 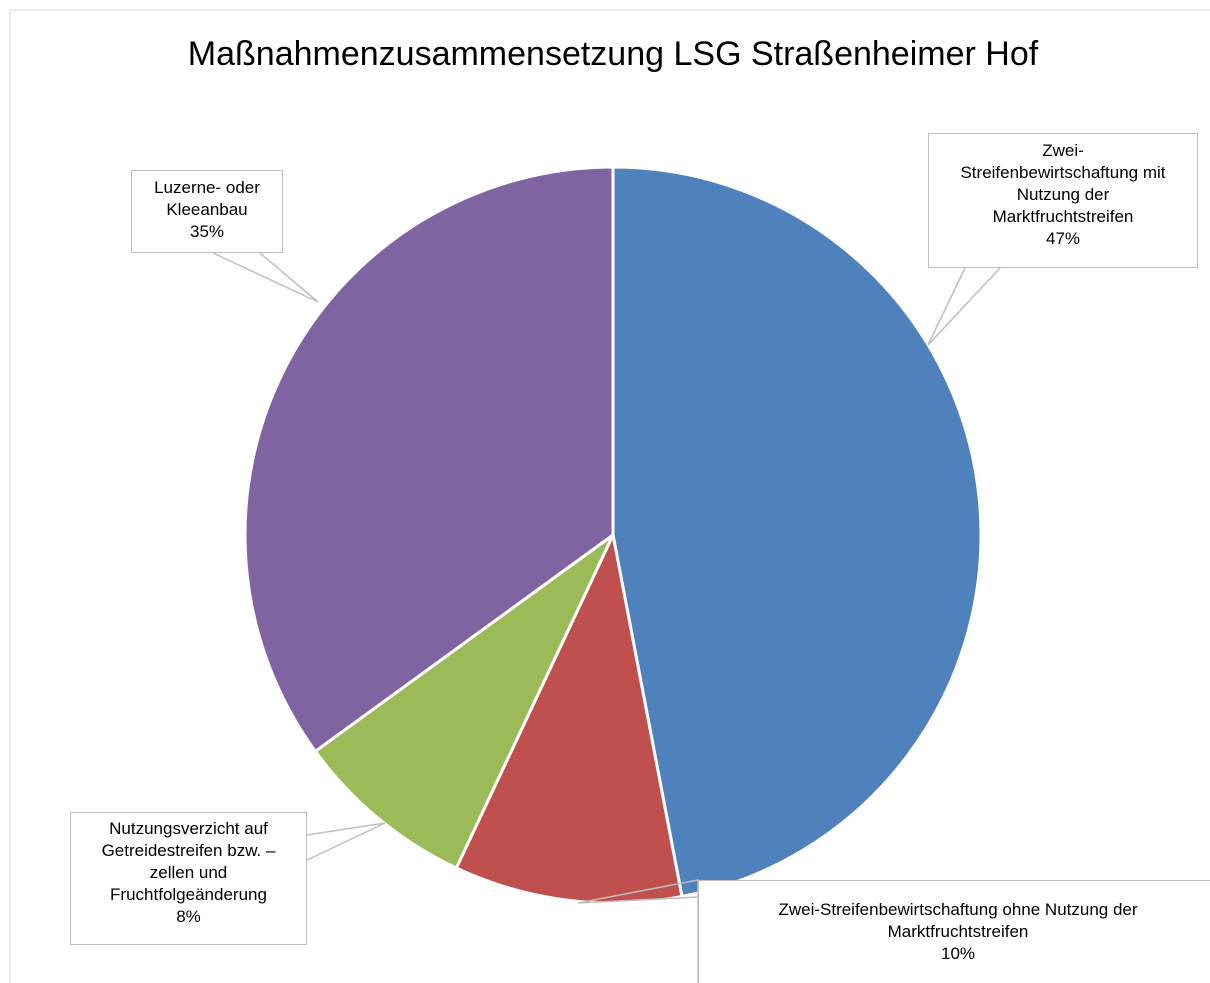 I want to click on value-label: 35%, so click(x=207, y=231).